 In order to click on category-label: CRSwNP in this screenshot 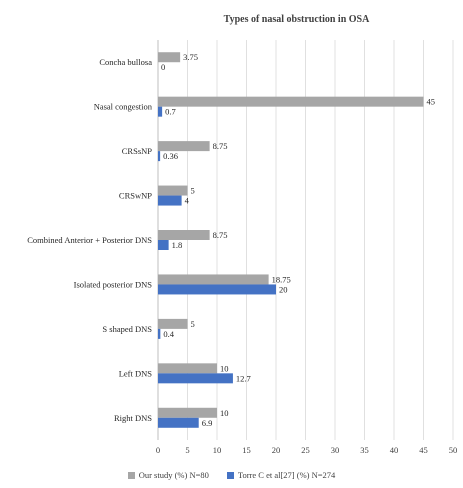, I will do `click(135, 196)`.